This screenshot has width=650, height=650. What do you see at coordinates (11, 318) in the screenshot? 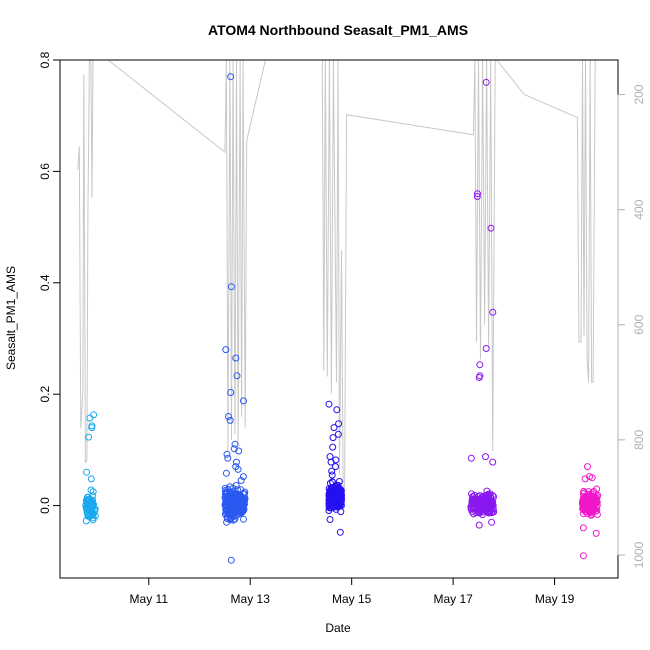
I see `y-axis-label: Seasalt_PM1_AMS` at bounding box center [11, 318].